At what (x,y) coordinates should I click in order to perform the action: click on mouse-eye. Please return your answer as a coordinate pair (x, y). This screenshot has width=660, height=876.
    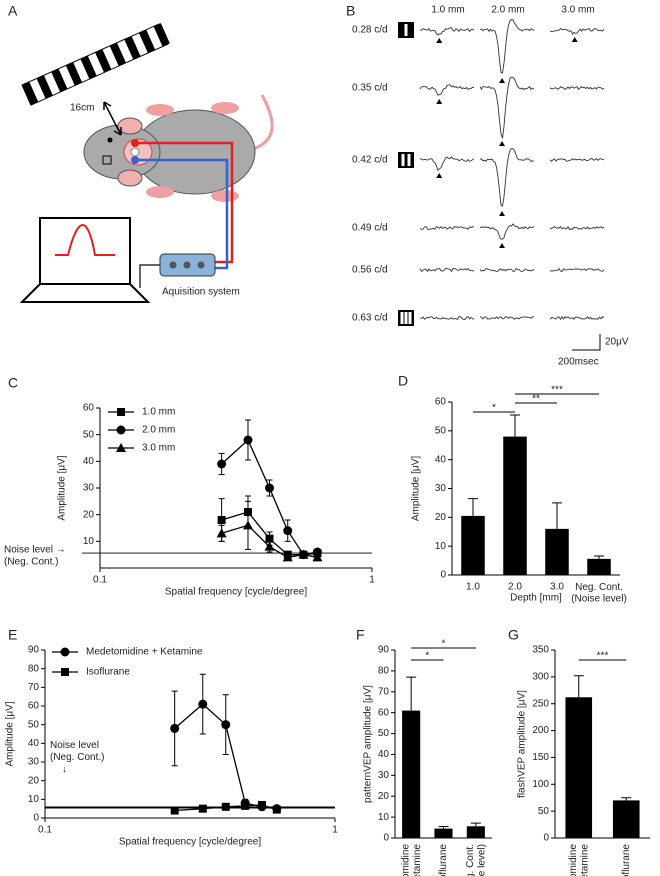
    Looking at the image, I should click on (110, 140).